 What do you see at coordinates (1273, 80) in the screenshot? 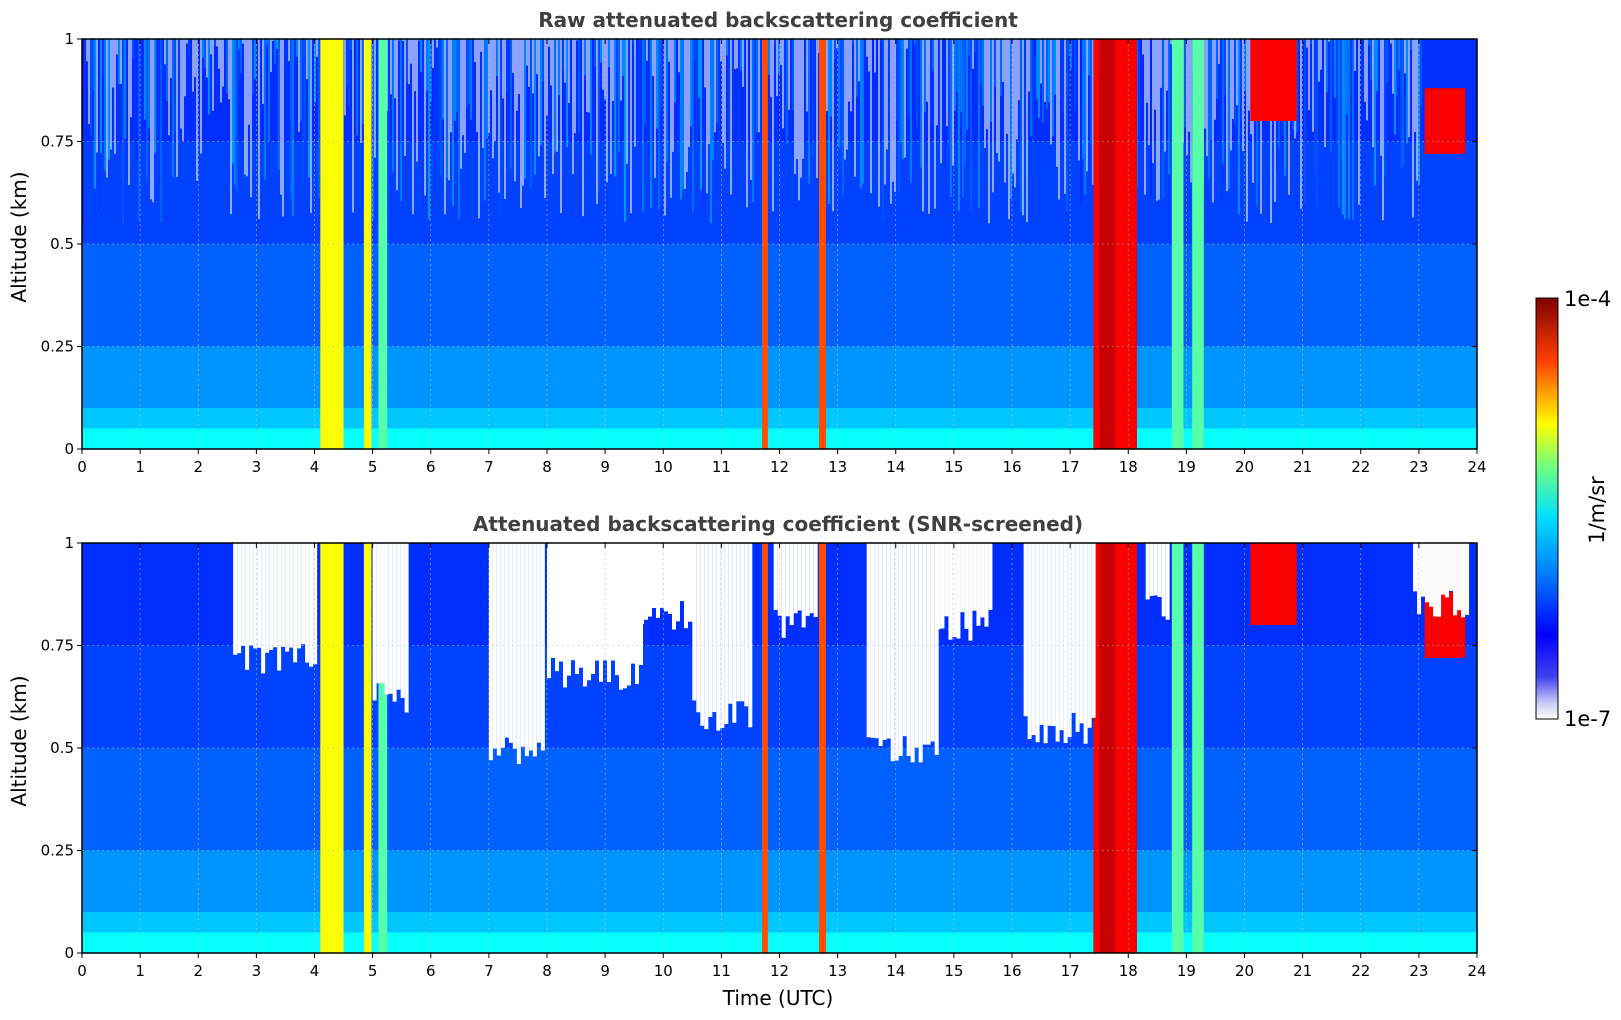
I see `feature-cloud` at bounding box center [1273, 80].